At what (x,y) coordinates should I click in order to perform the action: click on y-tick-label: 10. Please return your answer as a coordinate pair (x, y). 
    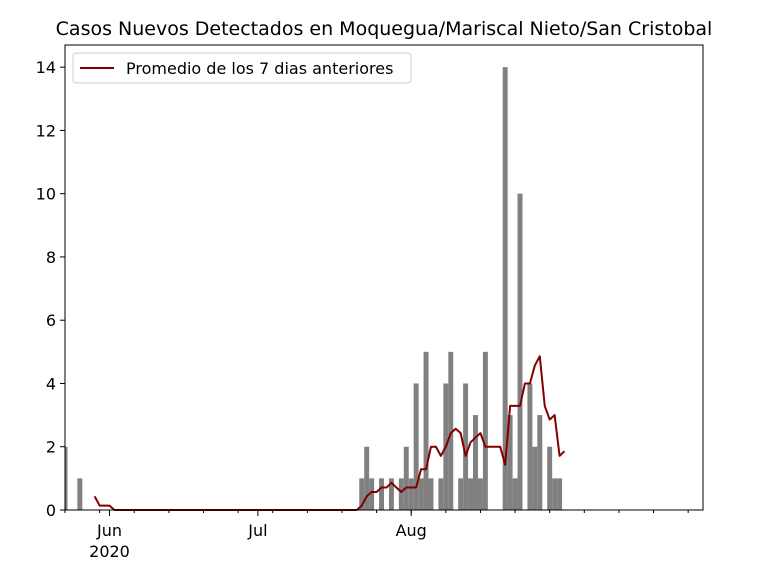
    Looking at the image, I should click on (46, 194).